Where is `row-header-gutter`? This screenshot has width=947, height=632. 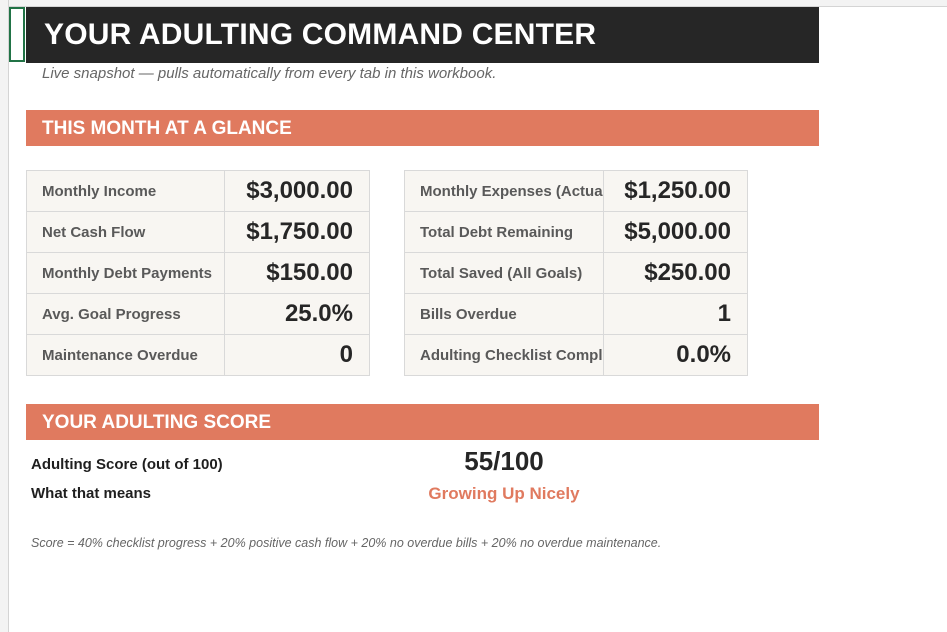 row-header-gutter is located at coordinates (4, 316).